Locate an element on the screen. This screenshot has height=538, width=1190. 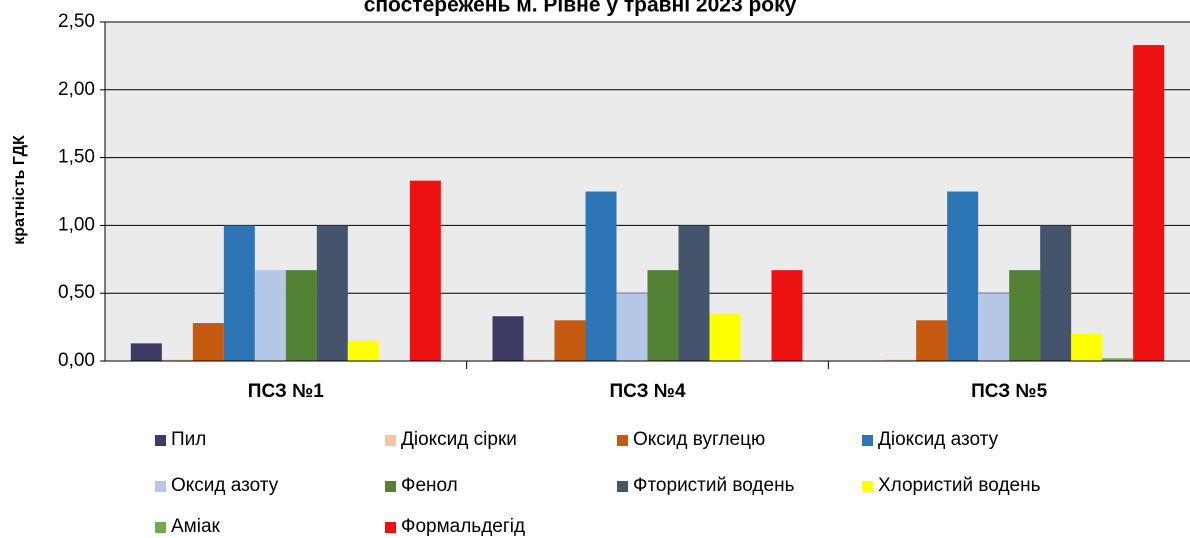
y-tick-label: 2,50 is located at coordinates (76, 21).